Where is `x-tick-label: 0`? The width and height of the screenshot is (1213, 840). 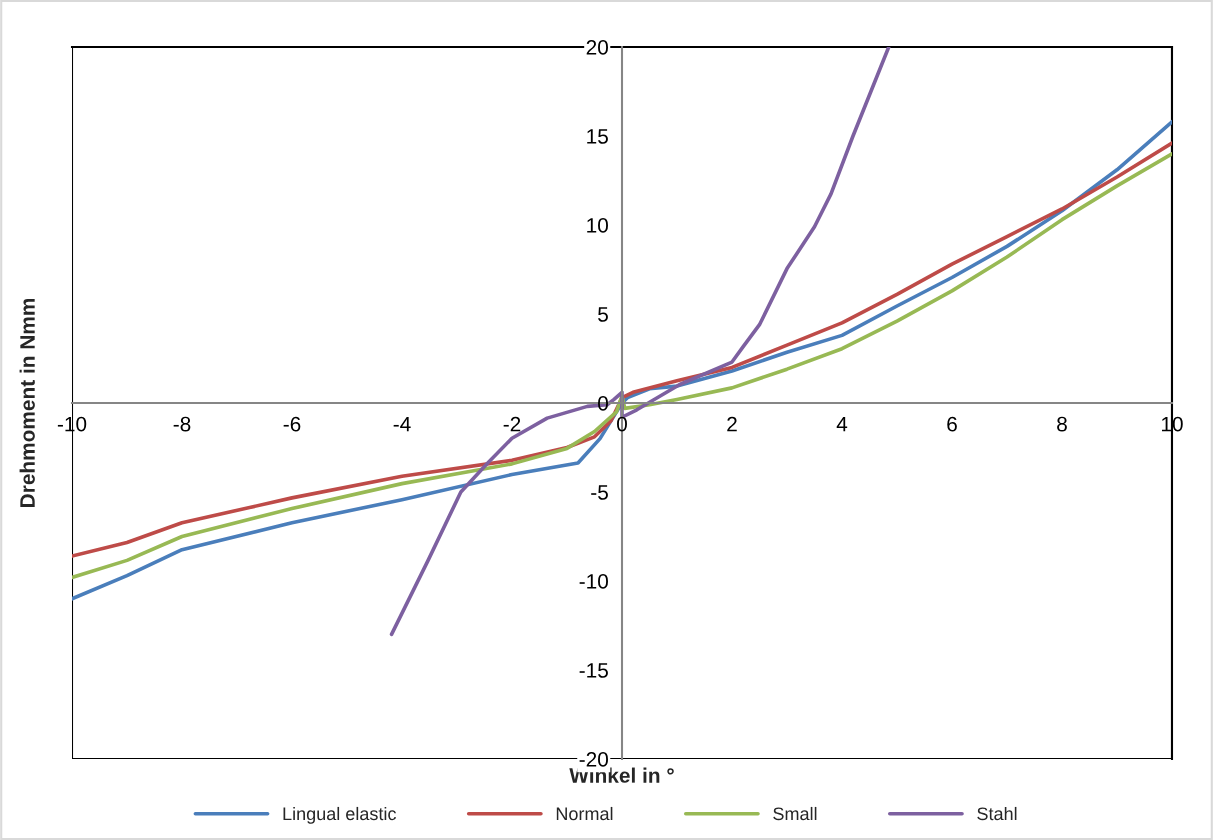 x-tick-label: 0 is located at coordinates (622, 424).